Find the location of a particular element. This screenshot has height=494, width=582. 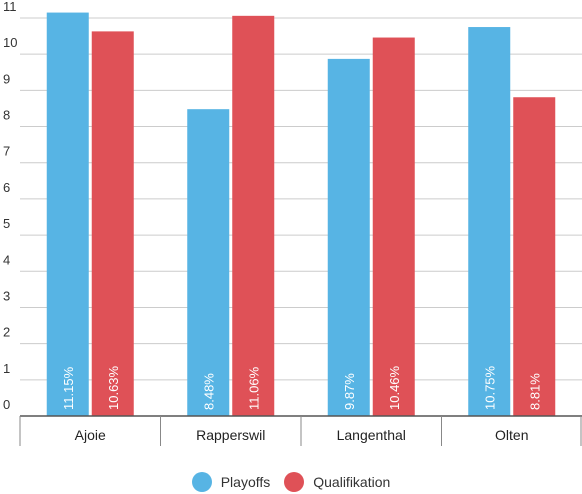

y-tick-label: 5 is located at coordinates (6, 223).